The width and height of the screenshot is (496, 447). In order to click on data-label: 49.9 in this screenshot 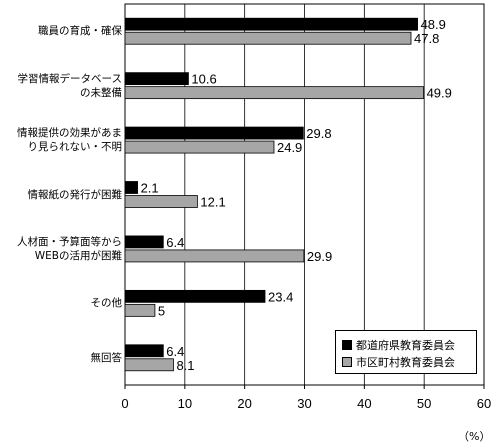, I will do `click(439, 93)`.